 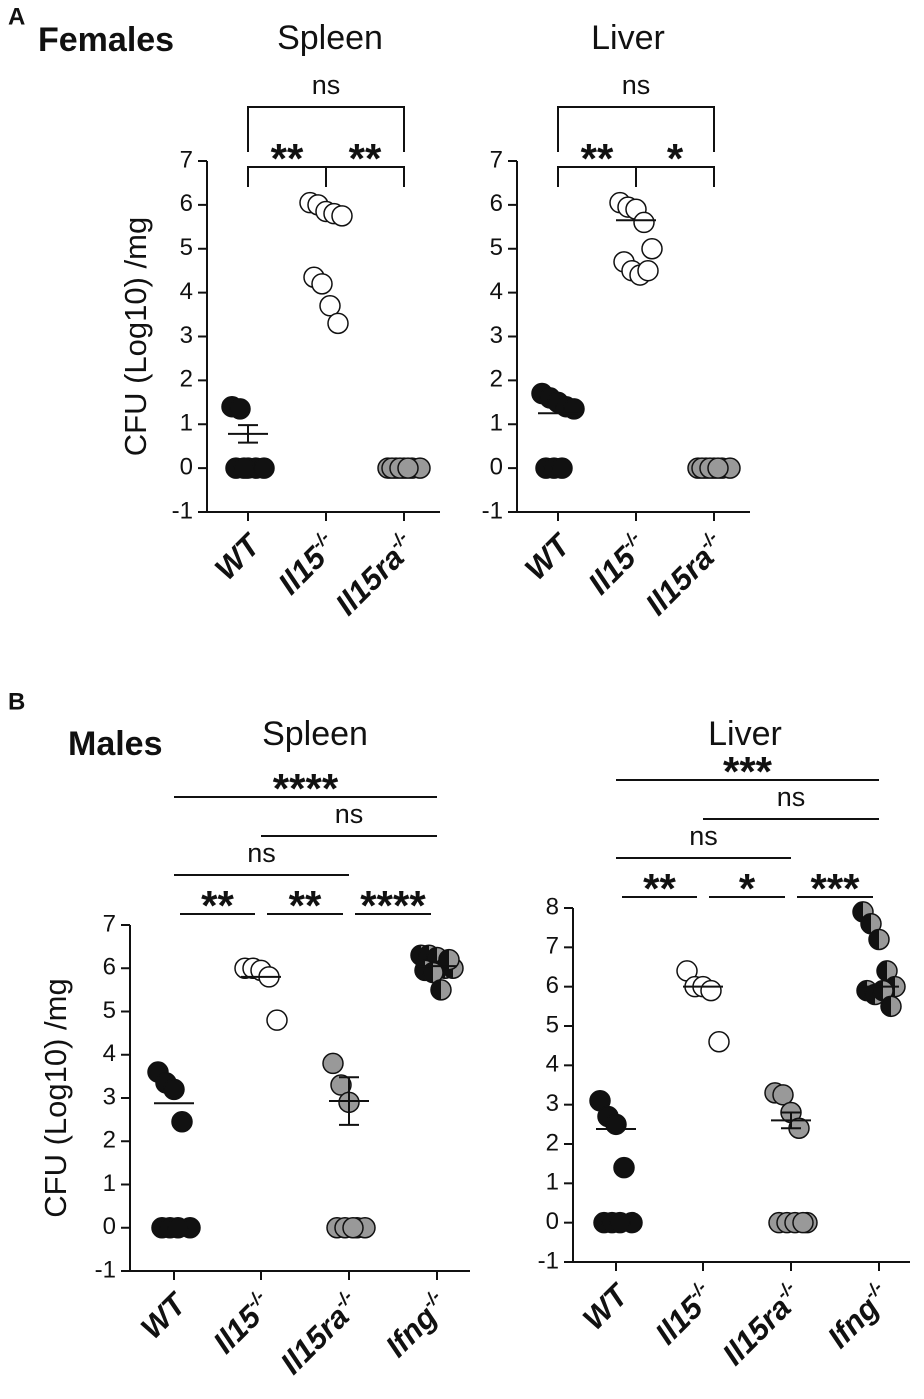 I want to click on panel-title: Males, so click(x=115, y=744).